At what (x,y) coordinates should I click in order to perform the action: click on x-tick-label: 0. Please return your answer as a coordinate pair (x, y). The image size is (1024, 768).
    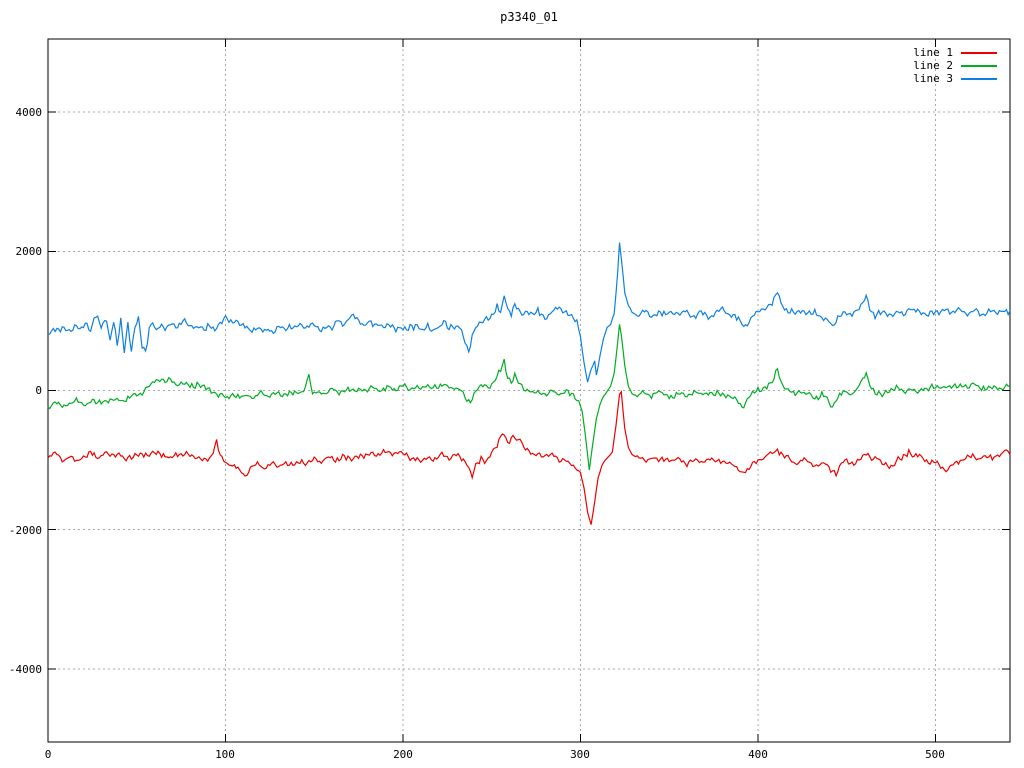
    Looking at the image, I should click on (48, 754).